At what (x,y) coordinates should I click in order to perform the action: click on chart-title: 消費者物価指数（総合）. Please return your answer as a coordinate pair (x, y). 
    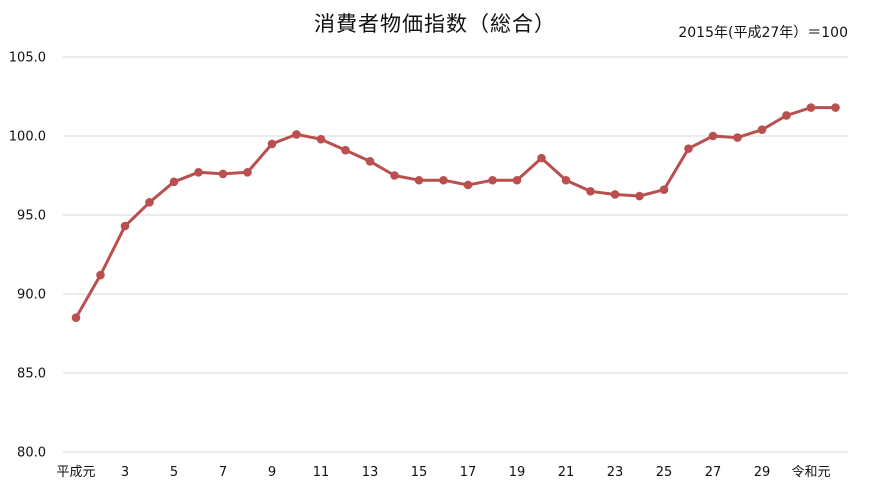
    Looking at the image, I should click on (435, 24).